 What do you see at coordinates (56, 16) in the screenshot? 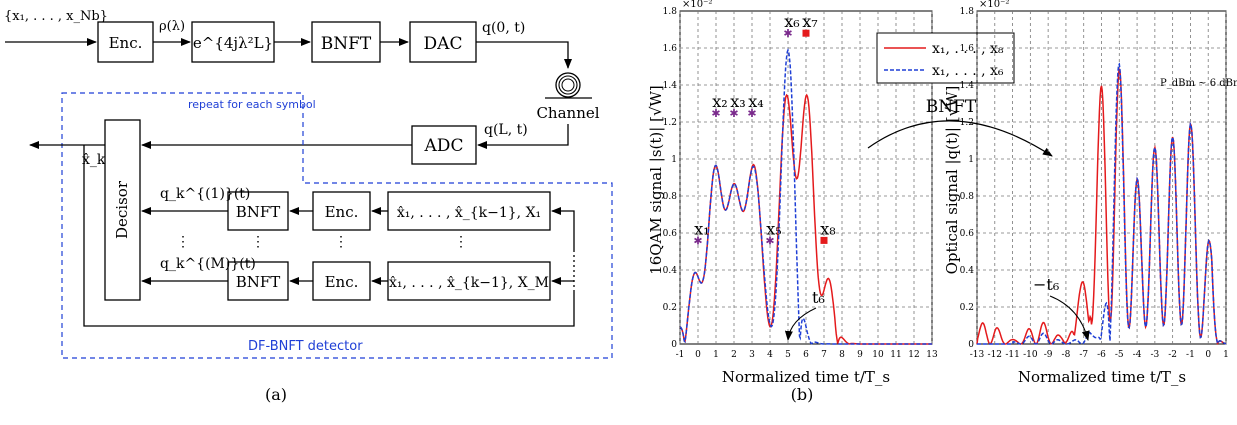
I see `input-label: {x₁, . . . , x_Nb}` at bounding box center [56, 16].